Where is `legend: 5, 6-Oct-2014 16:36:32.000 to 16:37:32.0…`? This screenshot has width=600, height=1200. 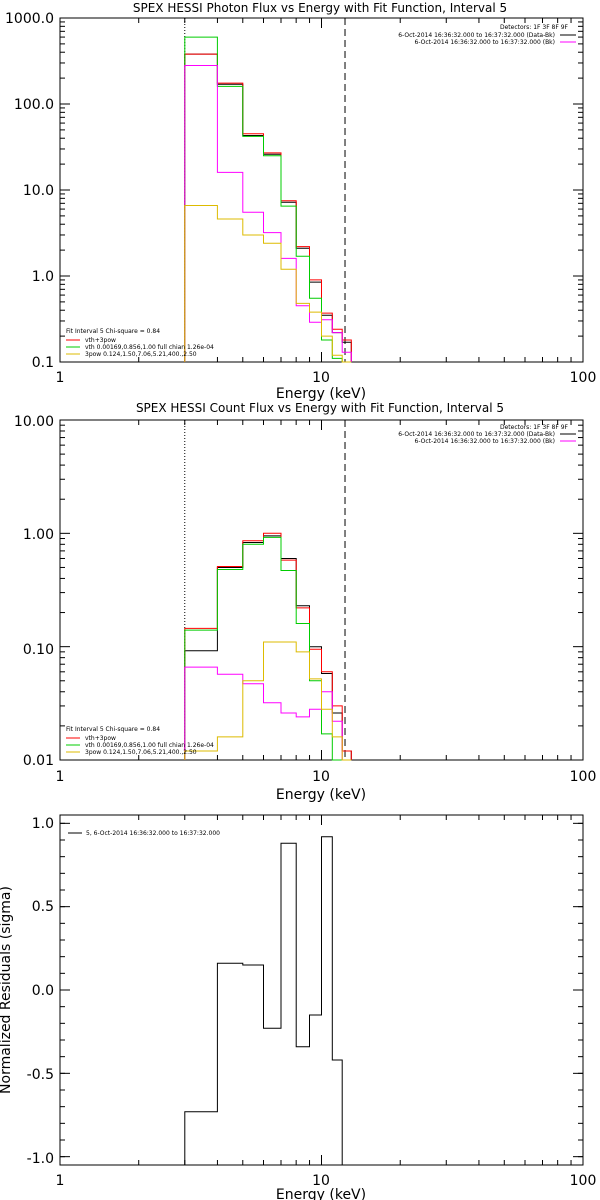 legend: 5, 6-Oct-2014 16:36:32.000 to 16:37:32.0… is located at coordinates (144, 833).